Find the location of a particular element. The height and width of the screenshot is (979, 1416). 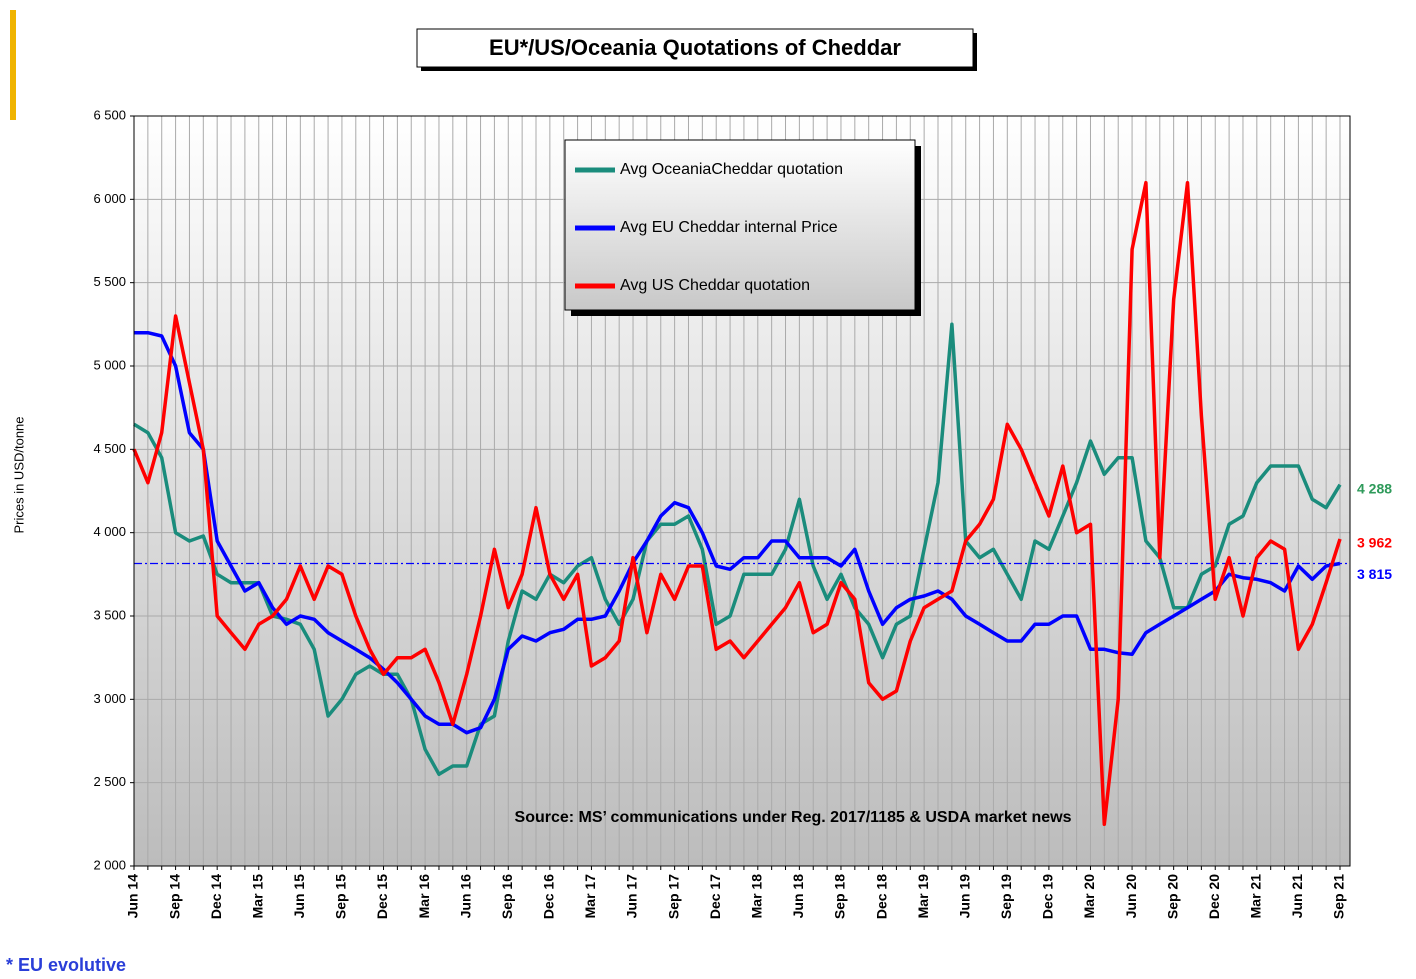

end-label: 3 815 is located at coordinates (1374, 574).